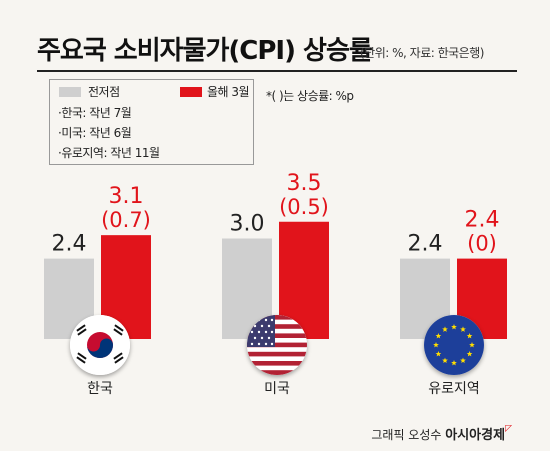 The height and width of the screenshot is (451, 550). What do you see at coordinates (277, 389) in the screenshot?
I see `category-label-usa: 미국` at bounding box center [277, 389].